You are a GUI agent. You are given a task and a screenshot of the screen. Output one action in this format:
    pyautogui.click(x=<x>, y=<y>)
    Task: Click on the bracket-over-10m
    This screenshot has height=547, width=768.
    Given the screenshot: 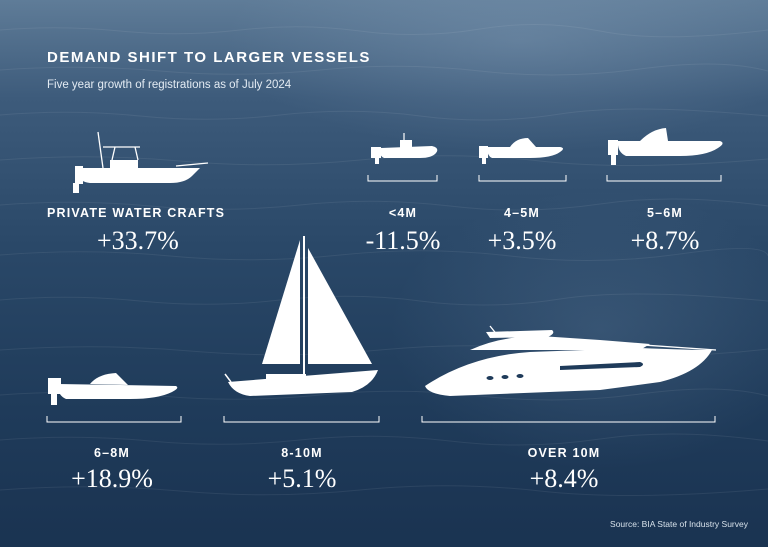 What is the action you would take?
    pyautogui.click(x=568, y=419)
    